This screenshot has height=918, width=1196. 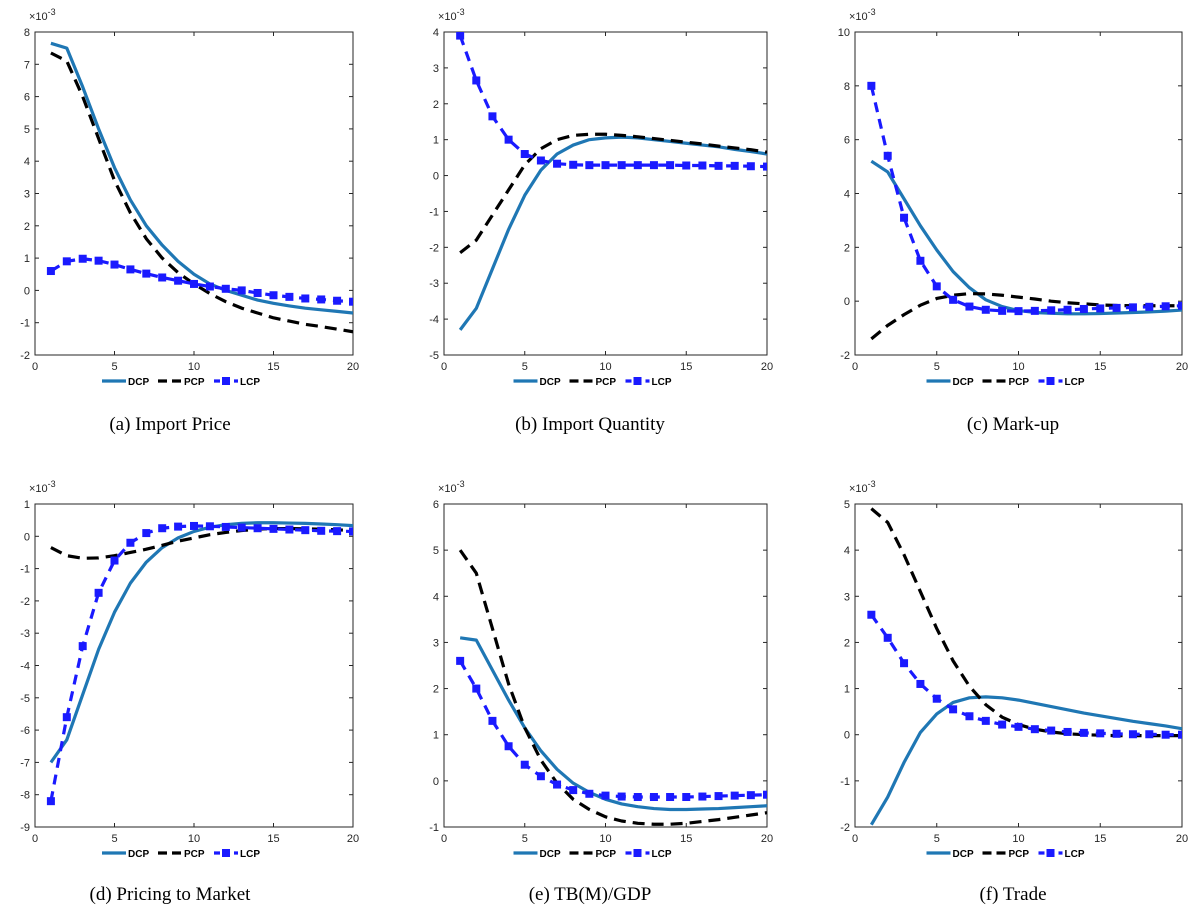 I want to click on panel-caption: (b) Import Quantity, so click(x=590, y=424).